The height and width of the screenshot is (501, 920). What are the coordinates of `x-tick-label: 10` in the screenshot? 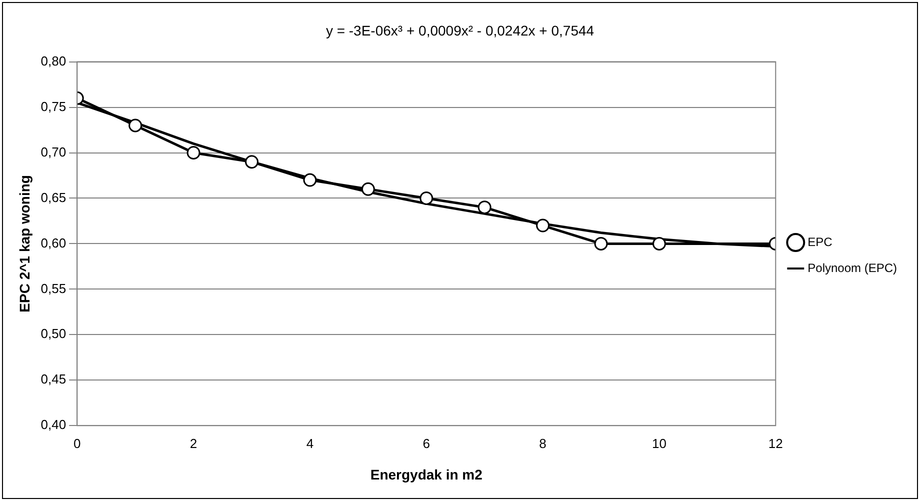 It's located at (659, 443).